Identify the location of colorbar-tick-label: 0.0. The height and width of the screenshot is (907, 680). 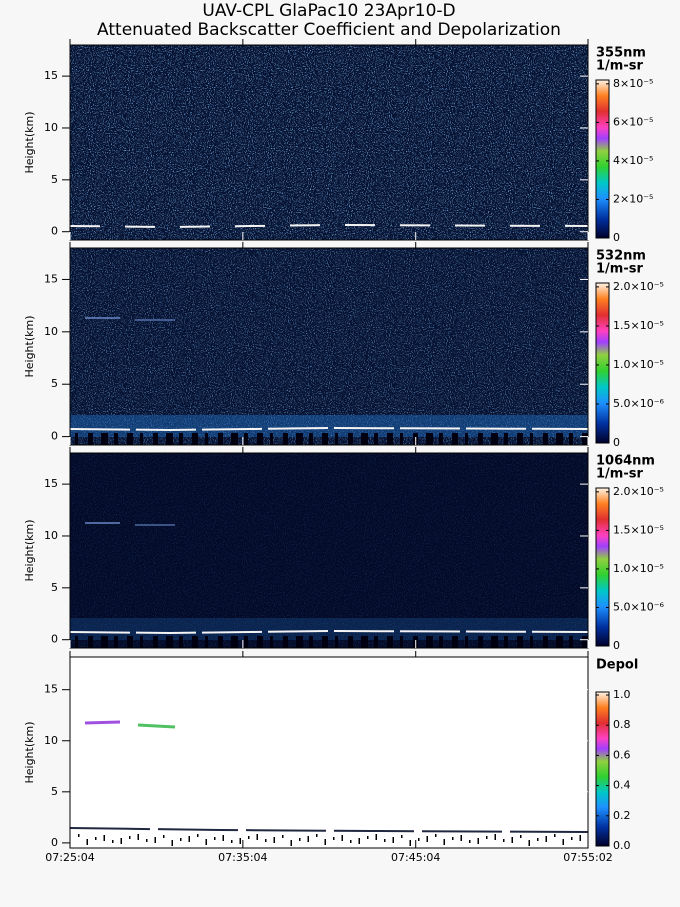
(622, 845).